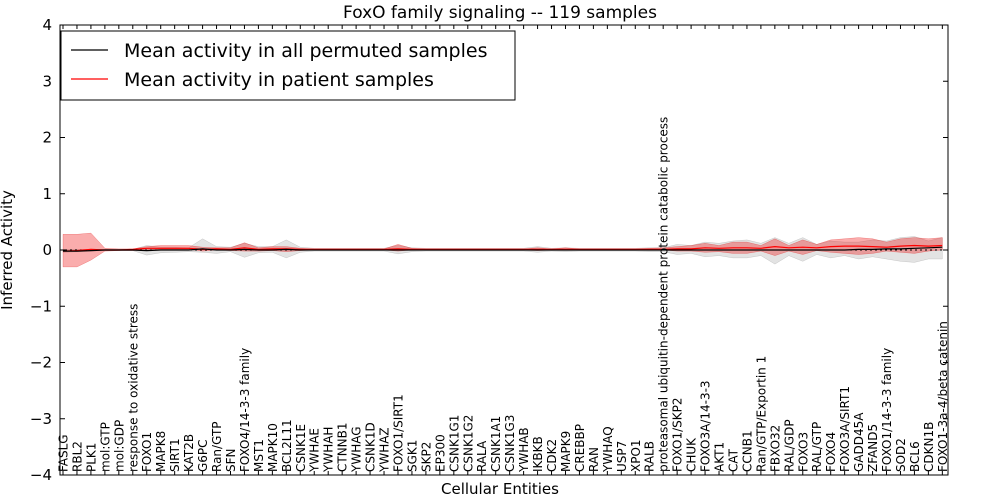 This screenshot has height=500, width=1000. Describe the element at coordinates (412, 456) in the screenshot. I see `x-tick-label: SGK1` at that location.